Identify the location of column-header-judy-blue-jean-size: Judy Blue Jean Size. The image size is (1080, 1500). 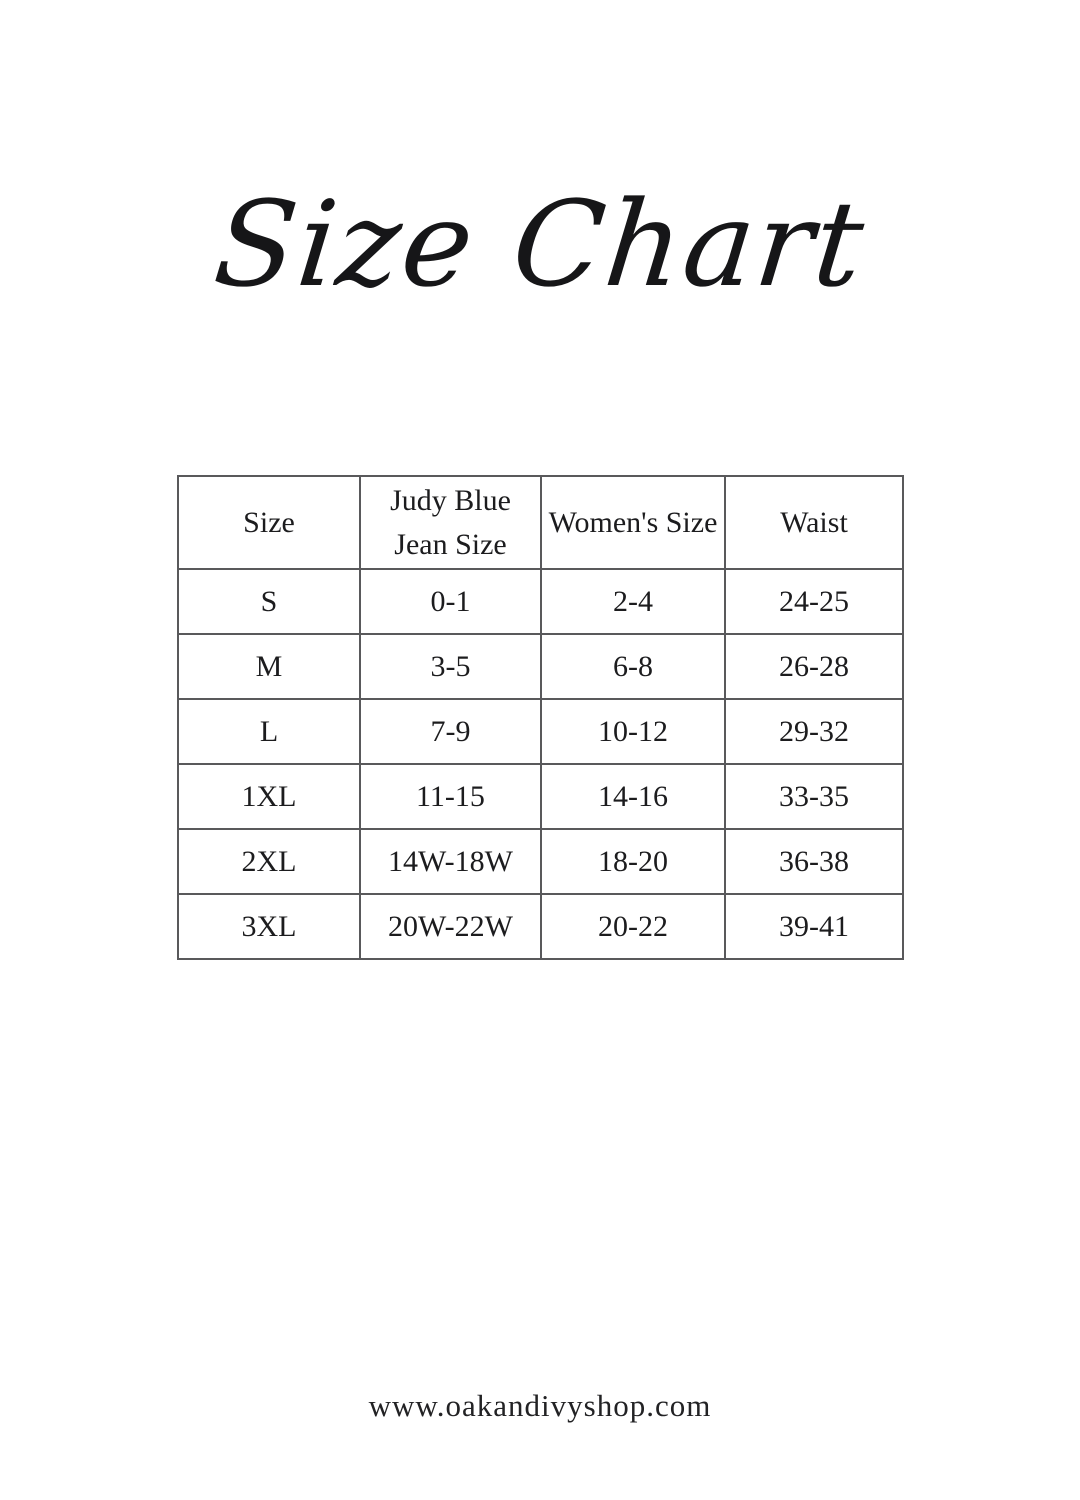
(450, 522).